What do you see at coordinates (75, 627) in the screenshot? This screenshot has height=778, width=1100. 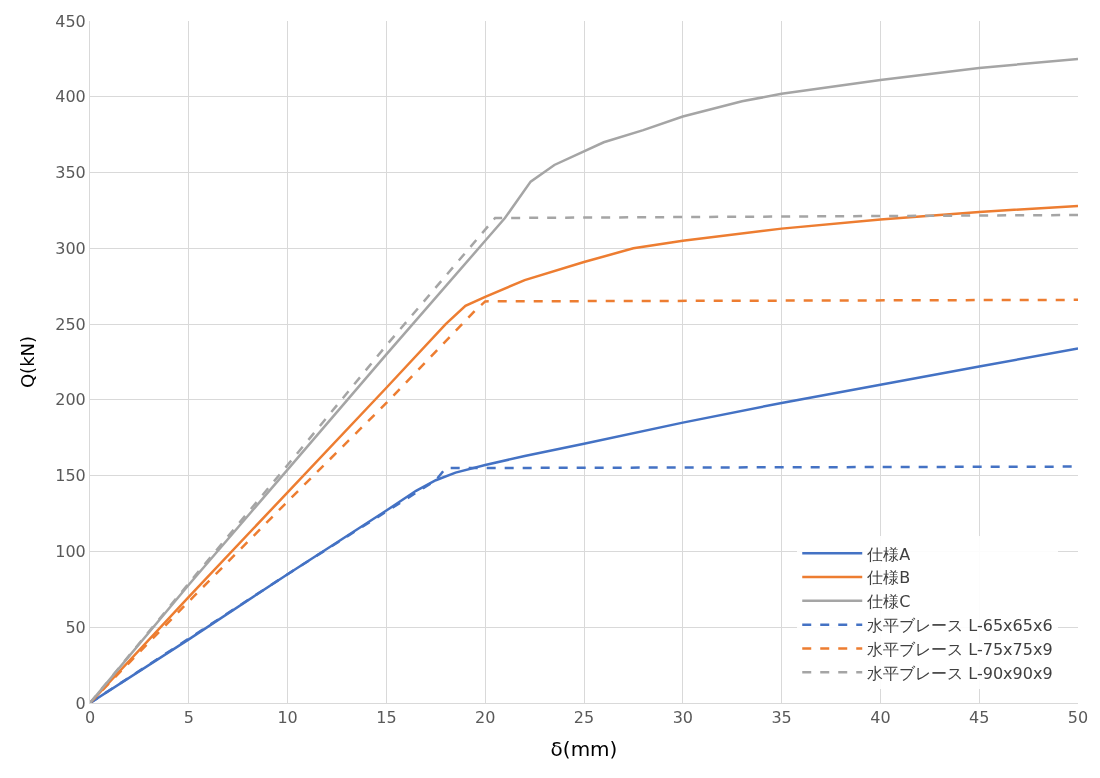 I see `y-tick-label: 50` at bounding box center [75, 627].